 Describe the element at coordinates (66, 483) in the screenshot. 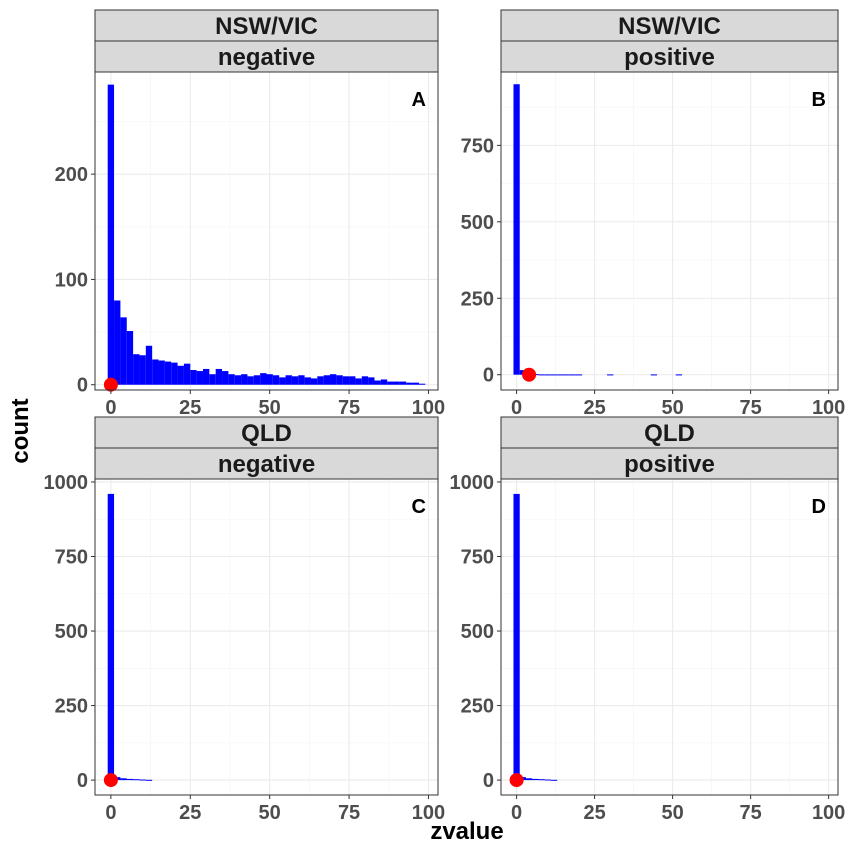

I see `y-tick-label: 1000` at that location.